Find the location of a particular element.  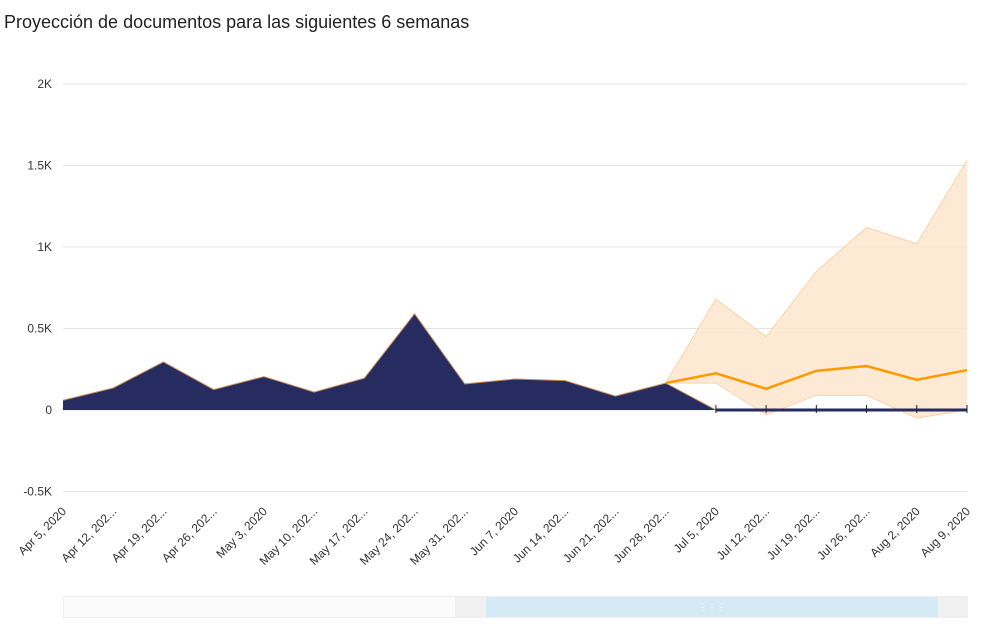

y-tick-label: 0 is located at coordinates (48, 410).